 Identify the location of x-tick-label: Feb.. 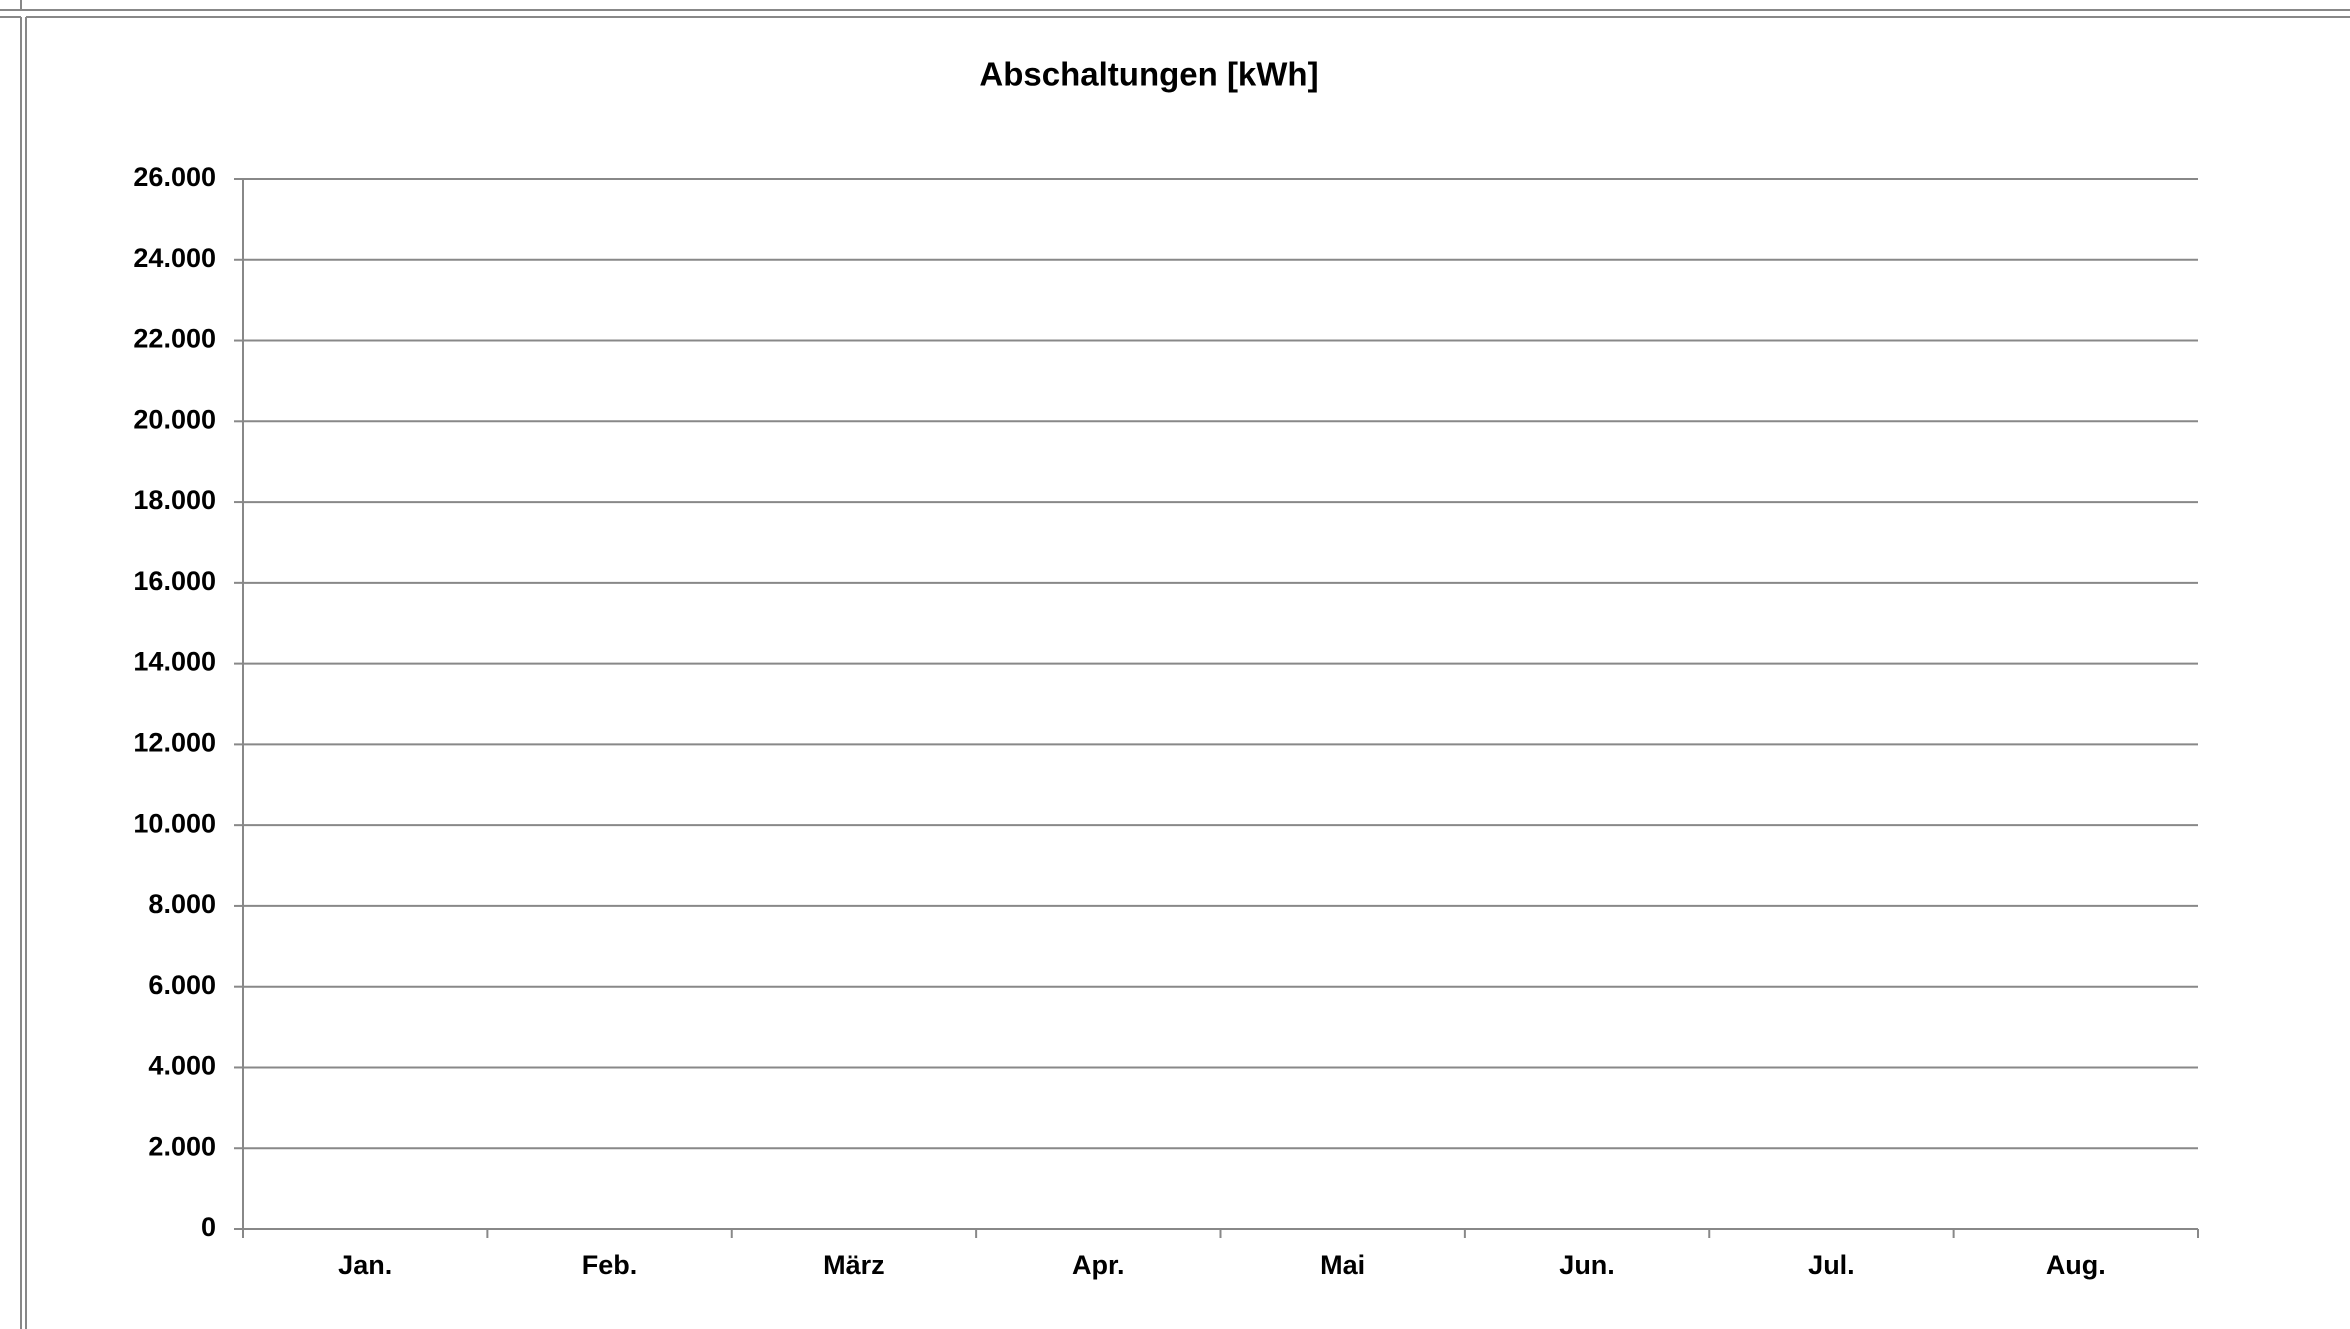
(610, 1265).